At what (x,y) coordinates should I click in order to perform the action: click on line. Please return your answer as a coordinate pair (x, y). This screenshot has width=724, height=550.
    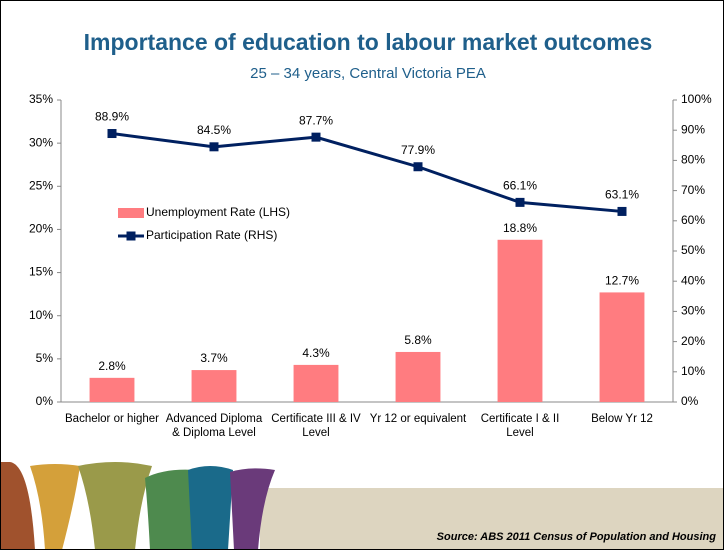
    Looking at the image, I should click on (367, 172).